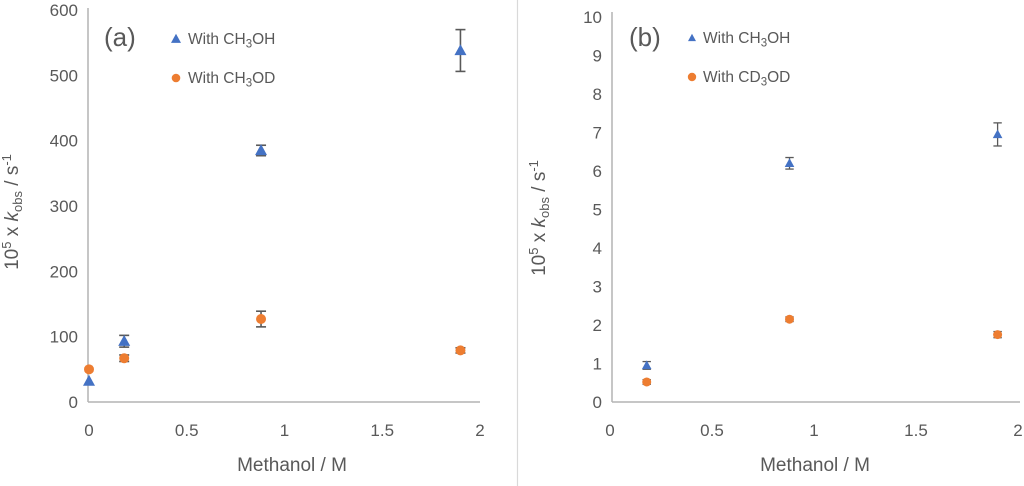 This screenshot has width=1024, height=486. What do you see at coordinates (597, 325) in the screenshot?
I see `y-tick-label: 2` at bounding box center [597, 325].